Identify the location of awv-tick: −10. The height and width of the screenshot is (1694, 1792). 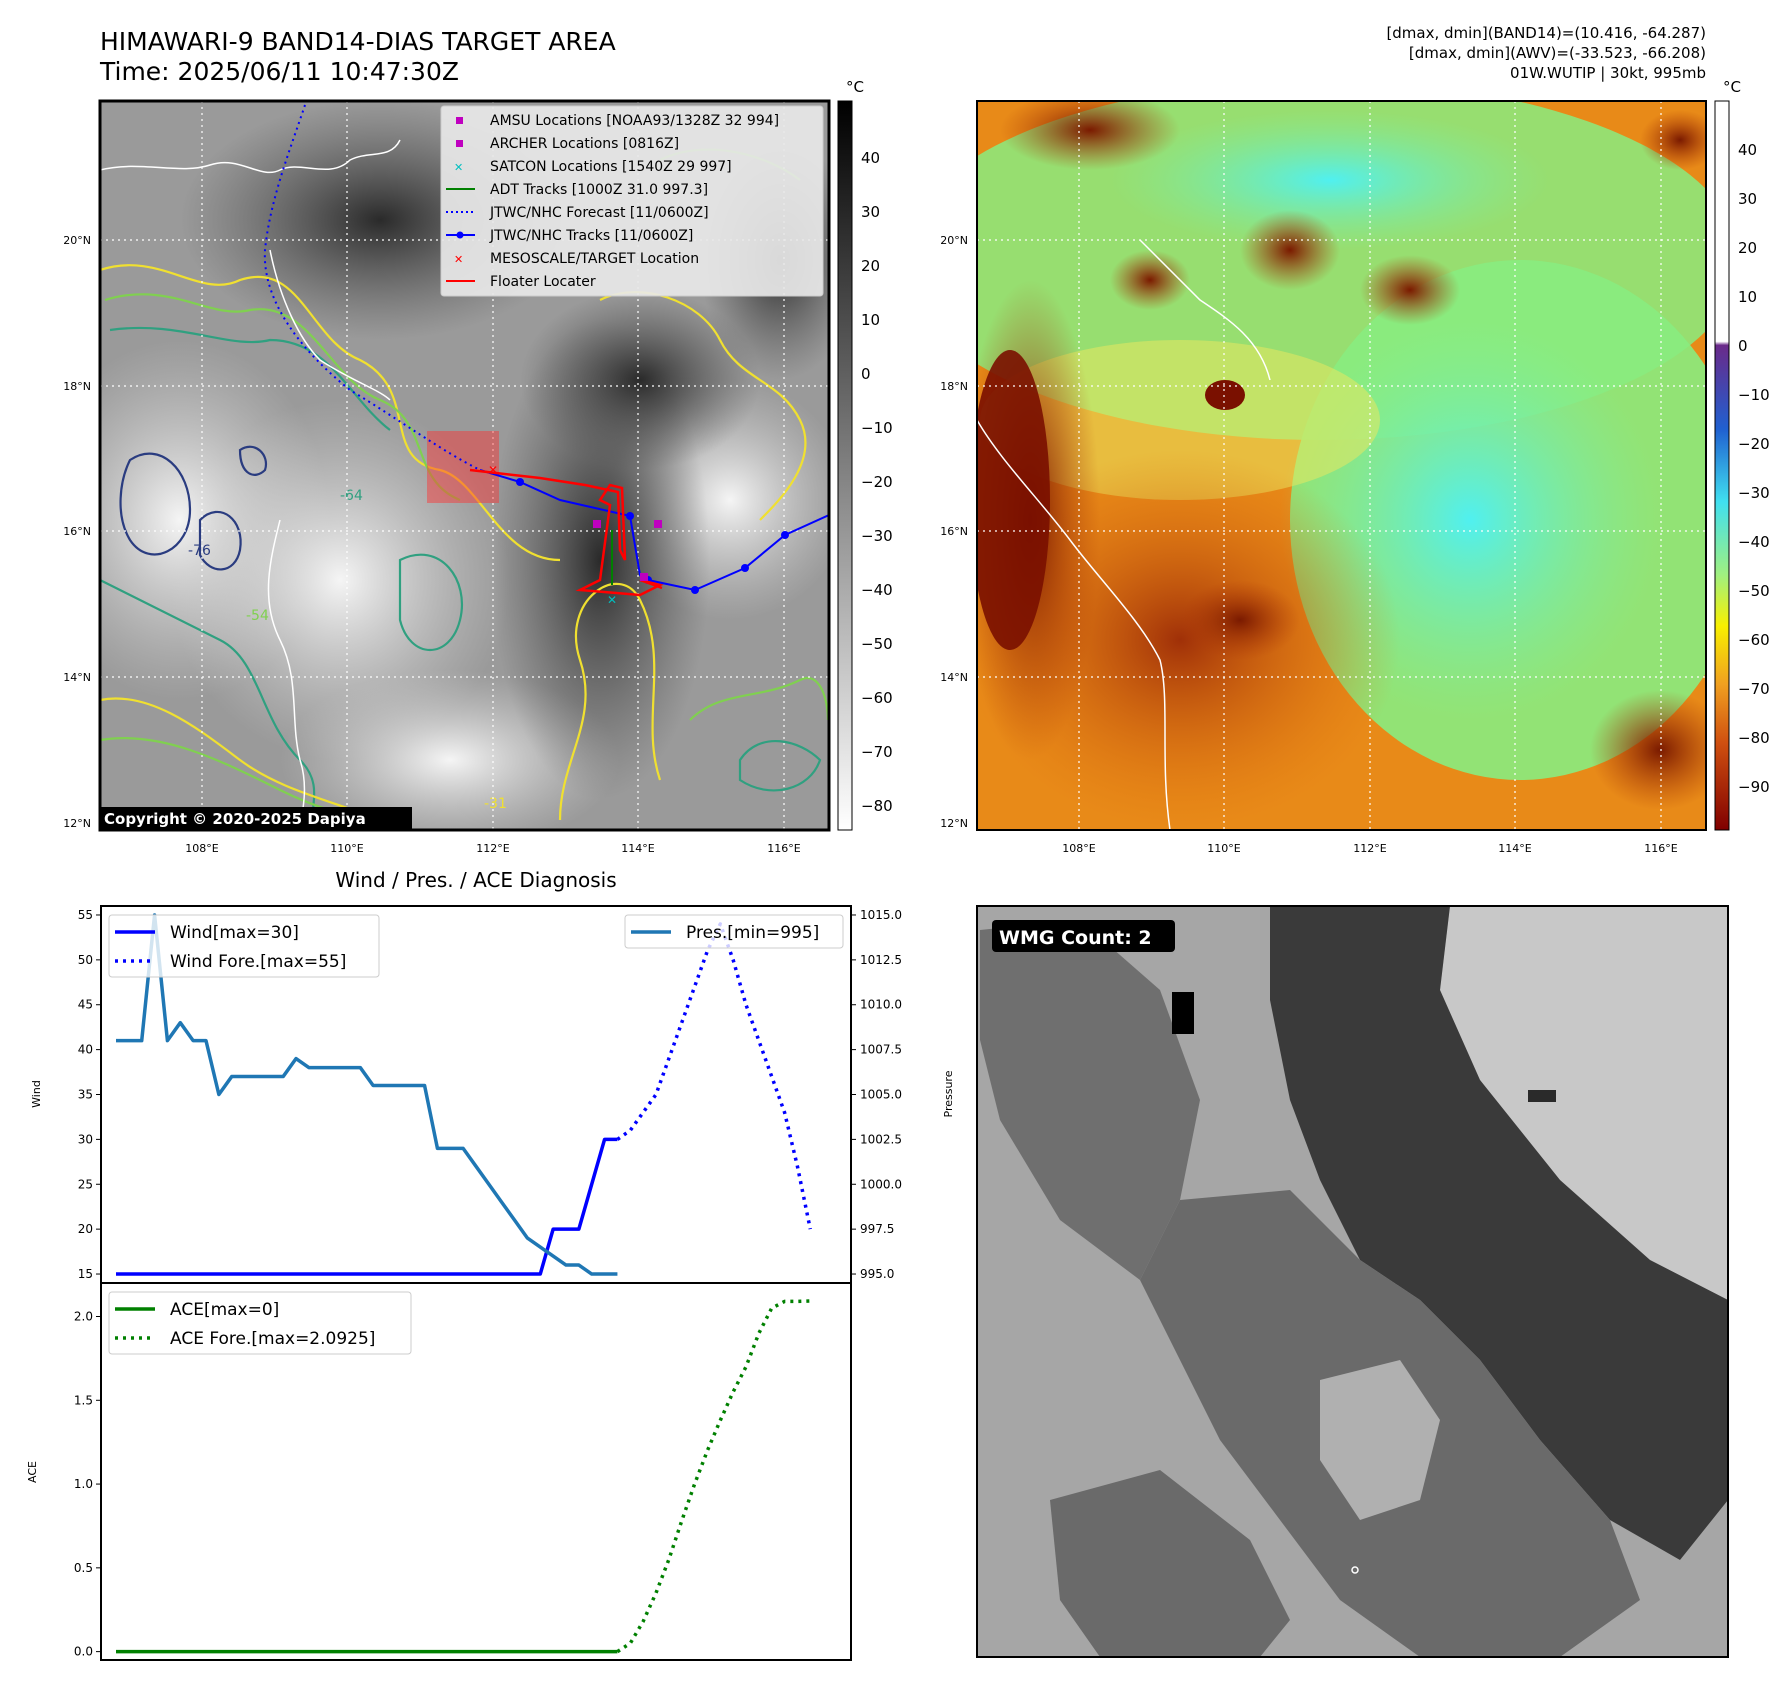
(1754, 395).